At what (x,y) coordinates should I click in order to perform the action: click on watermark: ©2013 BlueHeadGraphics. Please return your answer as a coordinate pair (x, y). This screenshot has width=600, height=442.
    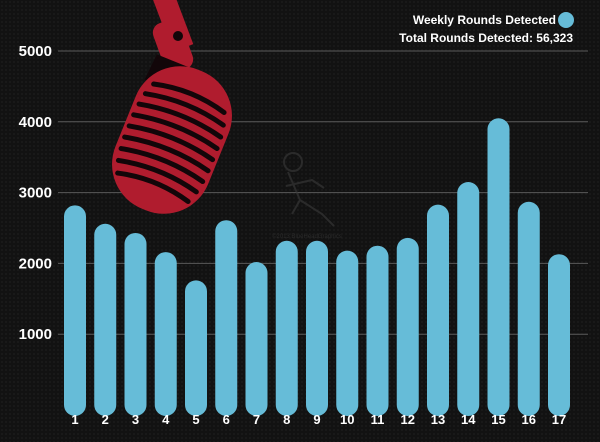
    Looking at the image, I should click on (307, 196).